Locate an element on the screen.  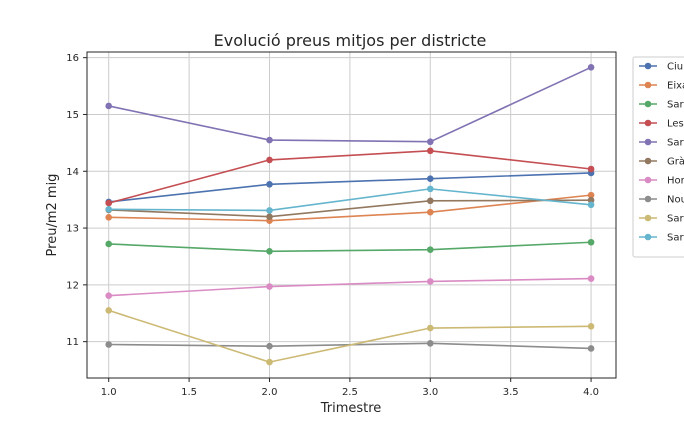
x-tick-label: 3.0 is located at coordinates (430, 392).